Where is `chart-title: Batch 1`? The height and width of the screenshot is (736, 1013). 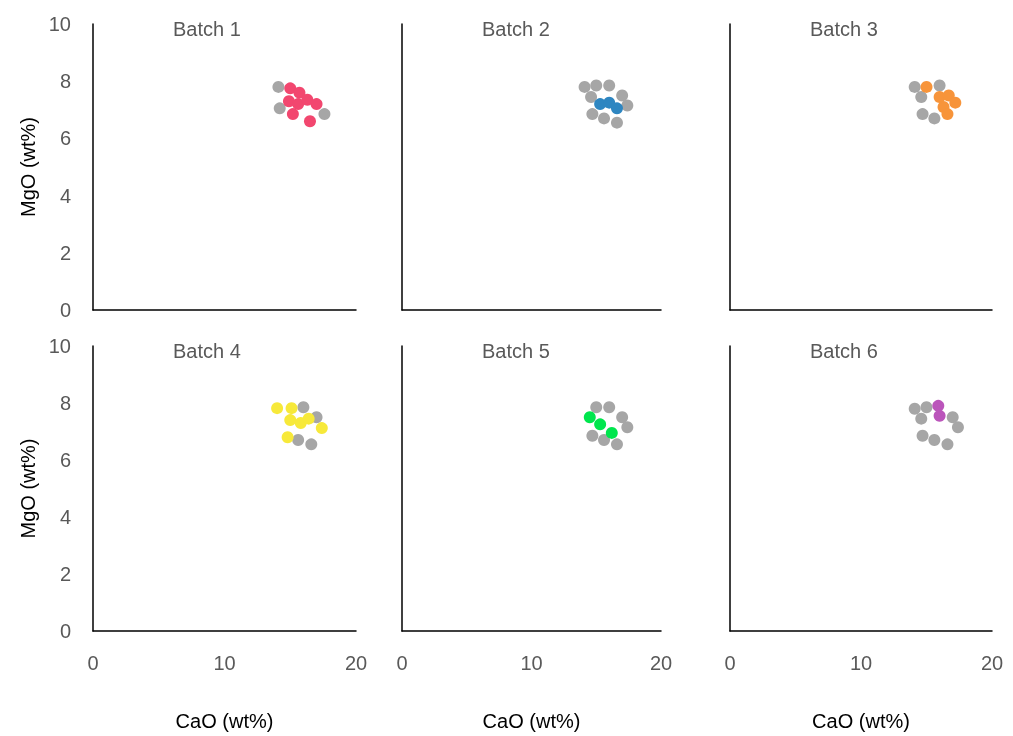 chart-title: Batch 1 is located at coordinates (207, 29).